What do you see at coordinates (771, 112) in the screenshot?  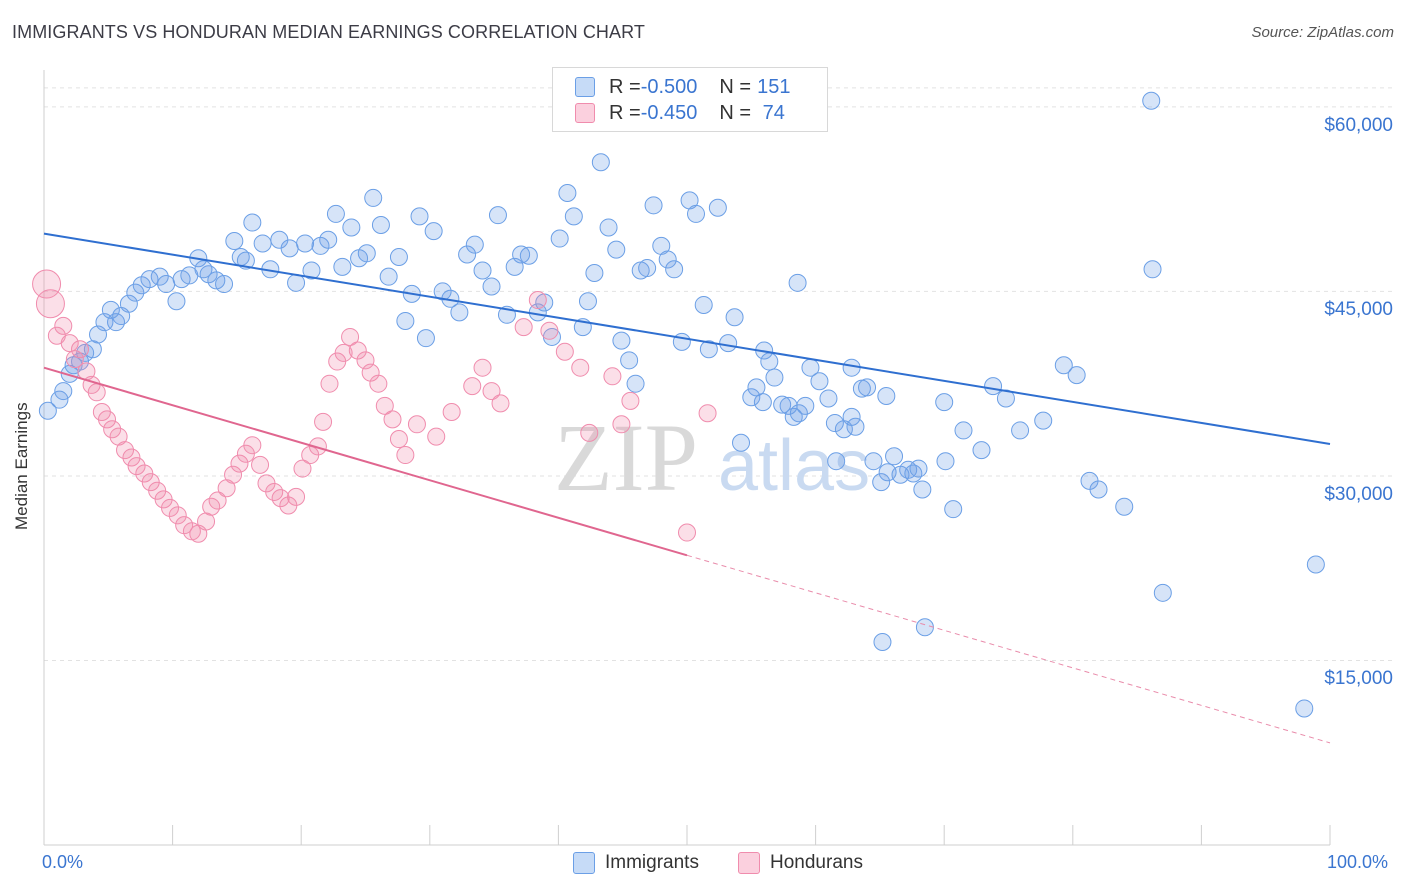 I see `legend-n-value: 74` at bounding box center [771, 112].